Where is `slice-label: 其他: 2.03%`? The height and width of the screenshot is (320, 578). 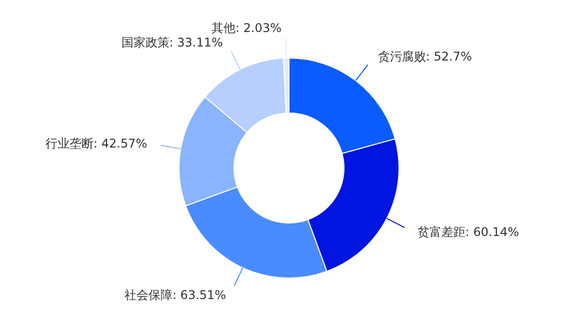 slice-label: 其他: 2.03% is located at coordinates (247, 28).